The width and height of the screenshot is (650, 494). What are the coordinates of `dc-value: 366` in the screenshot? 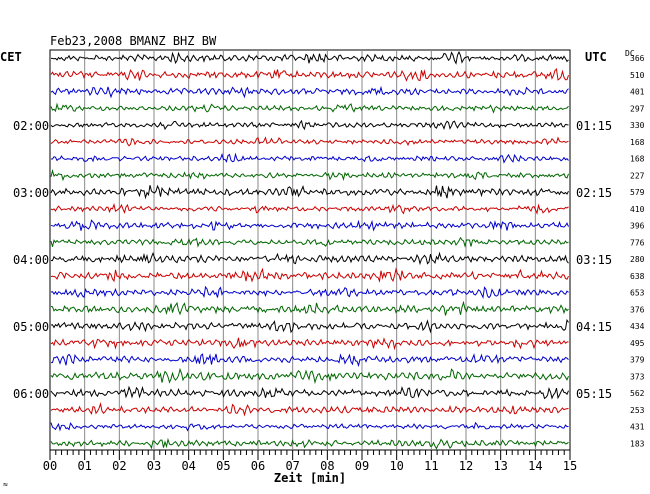 It's located at (637, 58).